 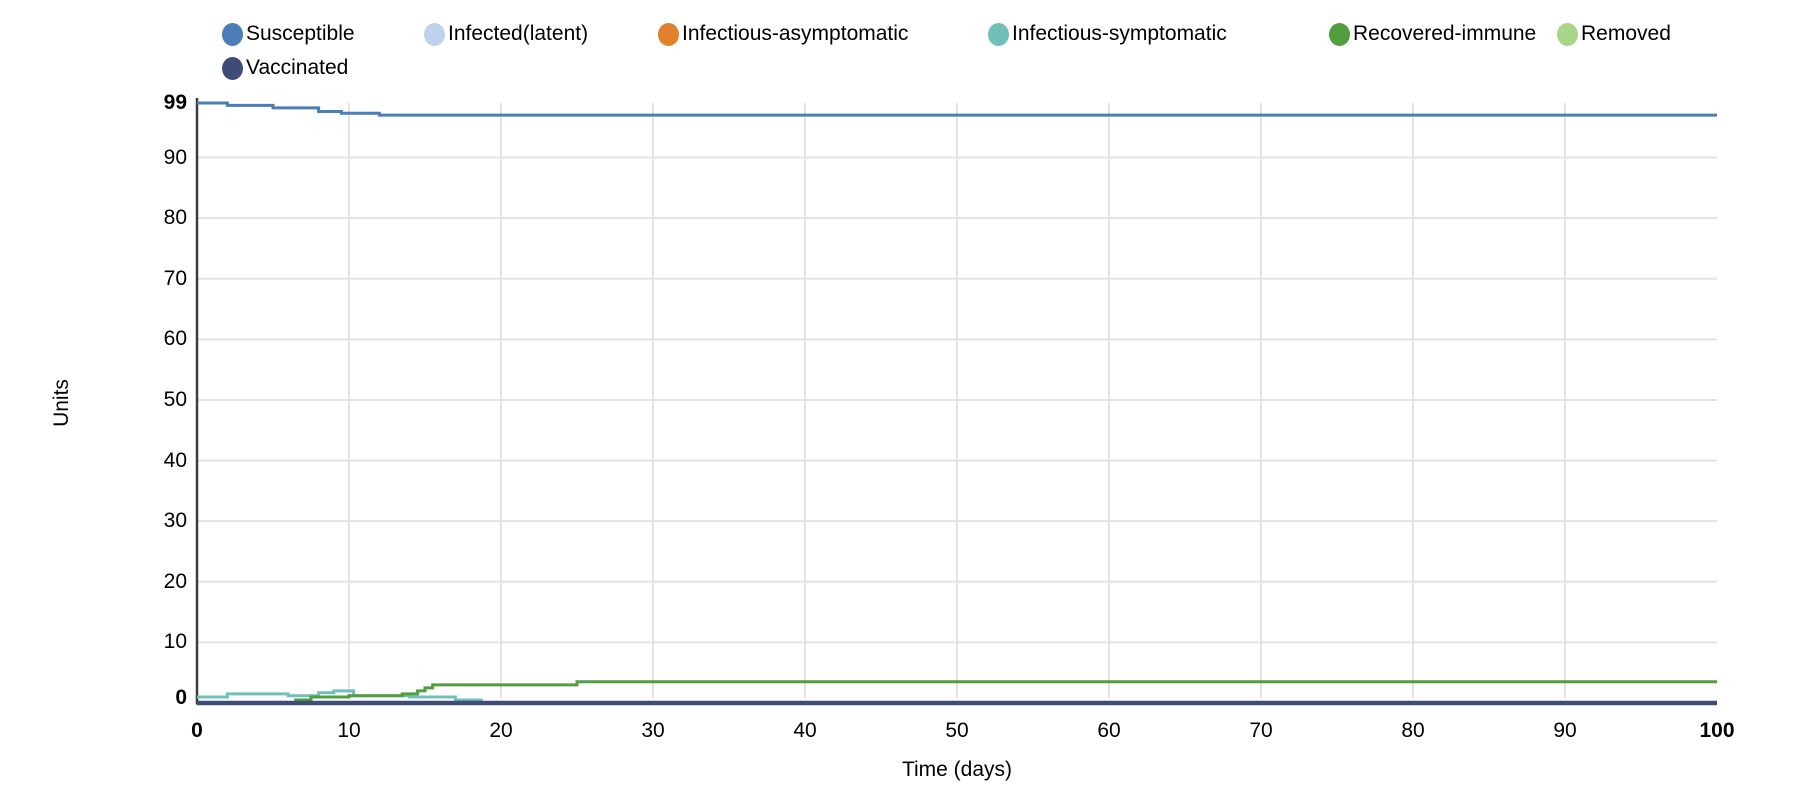 What do you see at coordinates (795, 33) in the screenshot?
I see `legend-label: Infectious-asymptomatic` at bounding box center [795, 33].